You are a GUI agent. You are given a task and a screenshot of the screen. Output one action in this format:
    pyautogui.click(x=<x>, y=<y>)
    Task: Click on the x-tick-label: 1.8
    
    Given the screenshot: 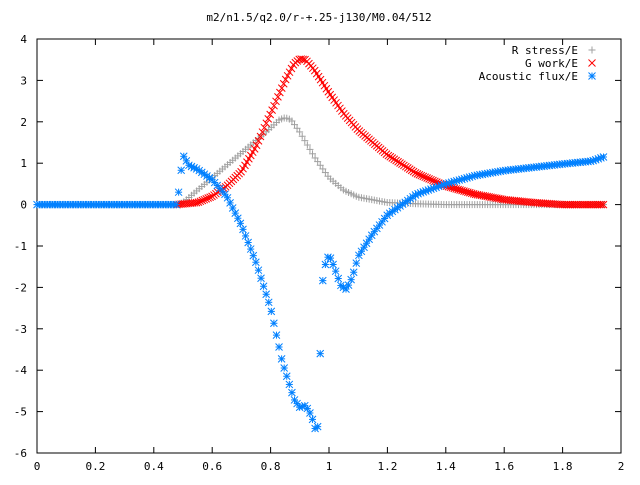 What is the action you would take?
    pyautogui.click(x=563, y=466)
    